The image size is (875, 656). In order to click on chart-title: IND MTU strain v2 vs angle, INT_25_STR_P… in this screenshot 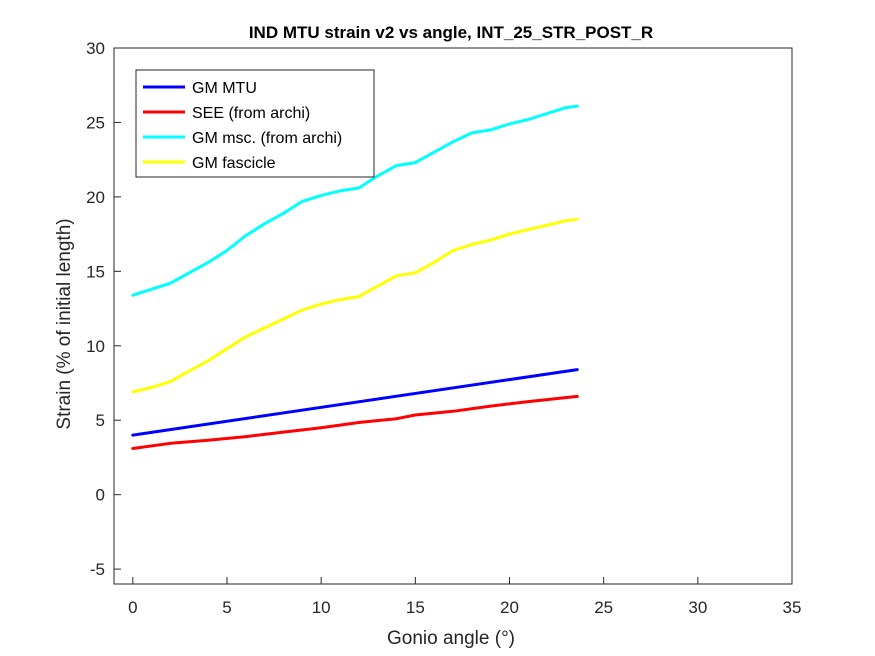, I will do `click(451, 32)`.